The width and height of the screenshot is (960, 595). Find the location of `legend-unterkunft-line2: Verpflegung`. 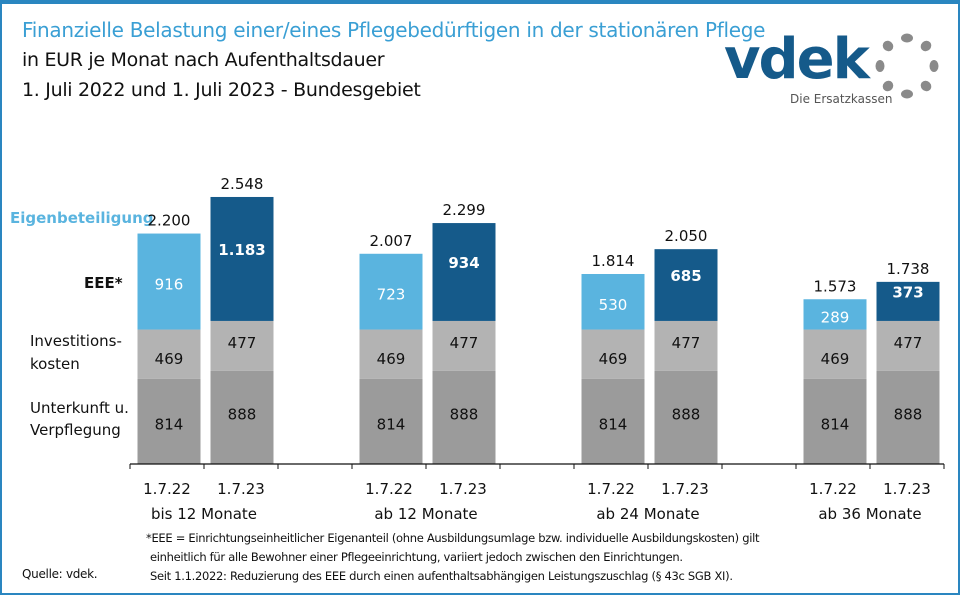

legend-unterkunft-line2: Verpflegung is located at coordinates (75, 430).